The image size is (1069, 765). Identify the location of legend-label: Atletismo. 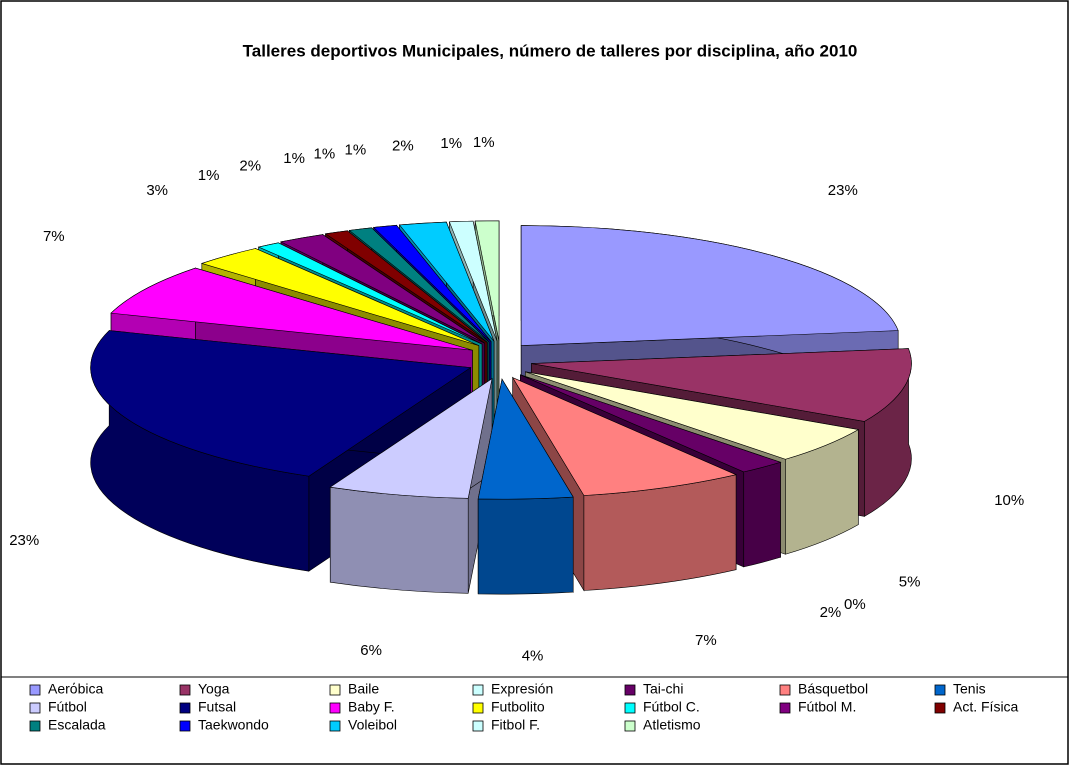
(672, 725).